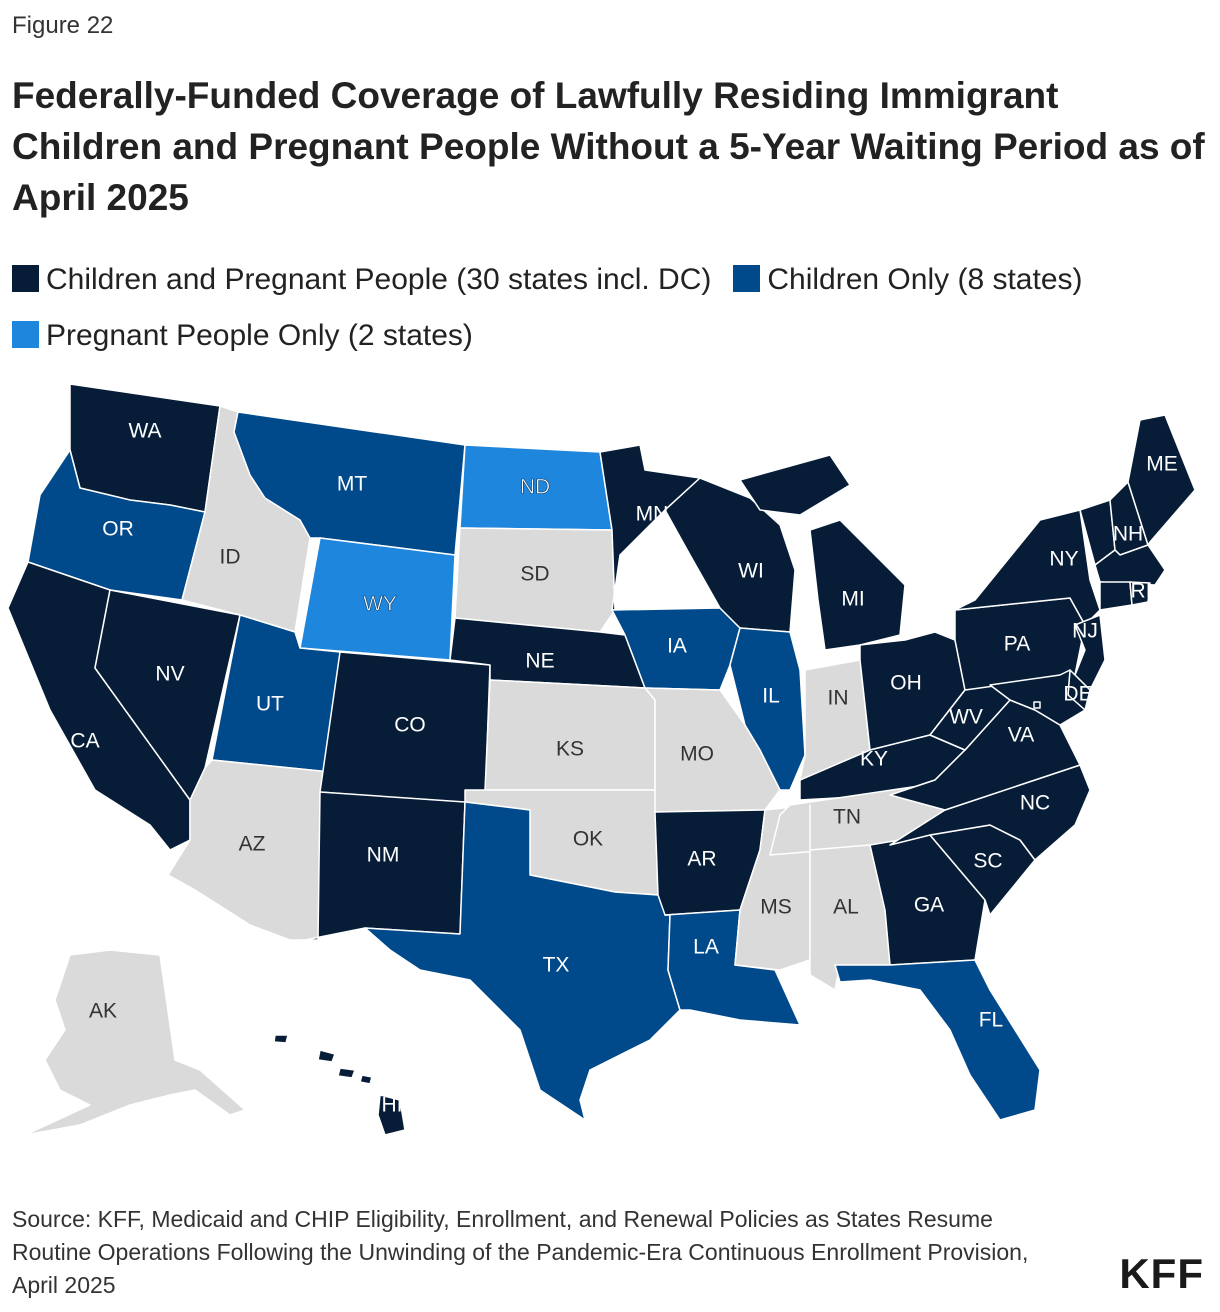  I want to click on state-hi, so click(339, 1085).